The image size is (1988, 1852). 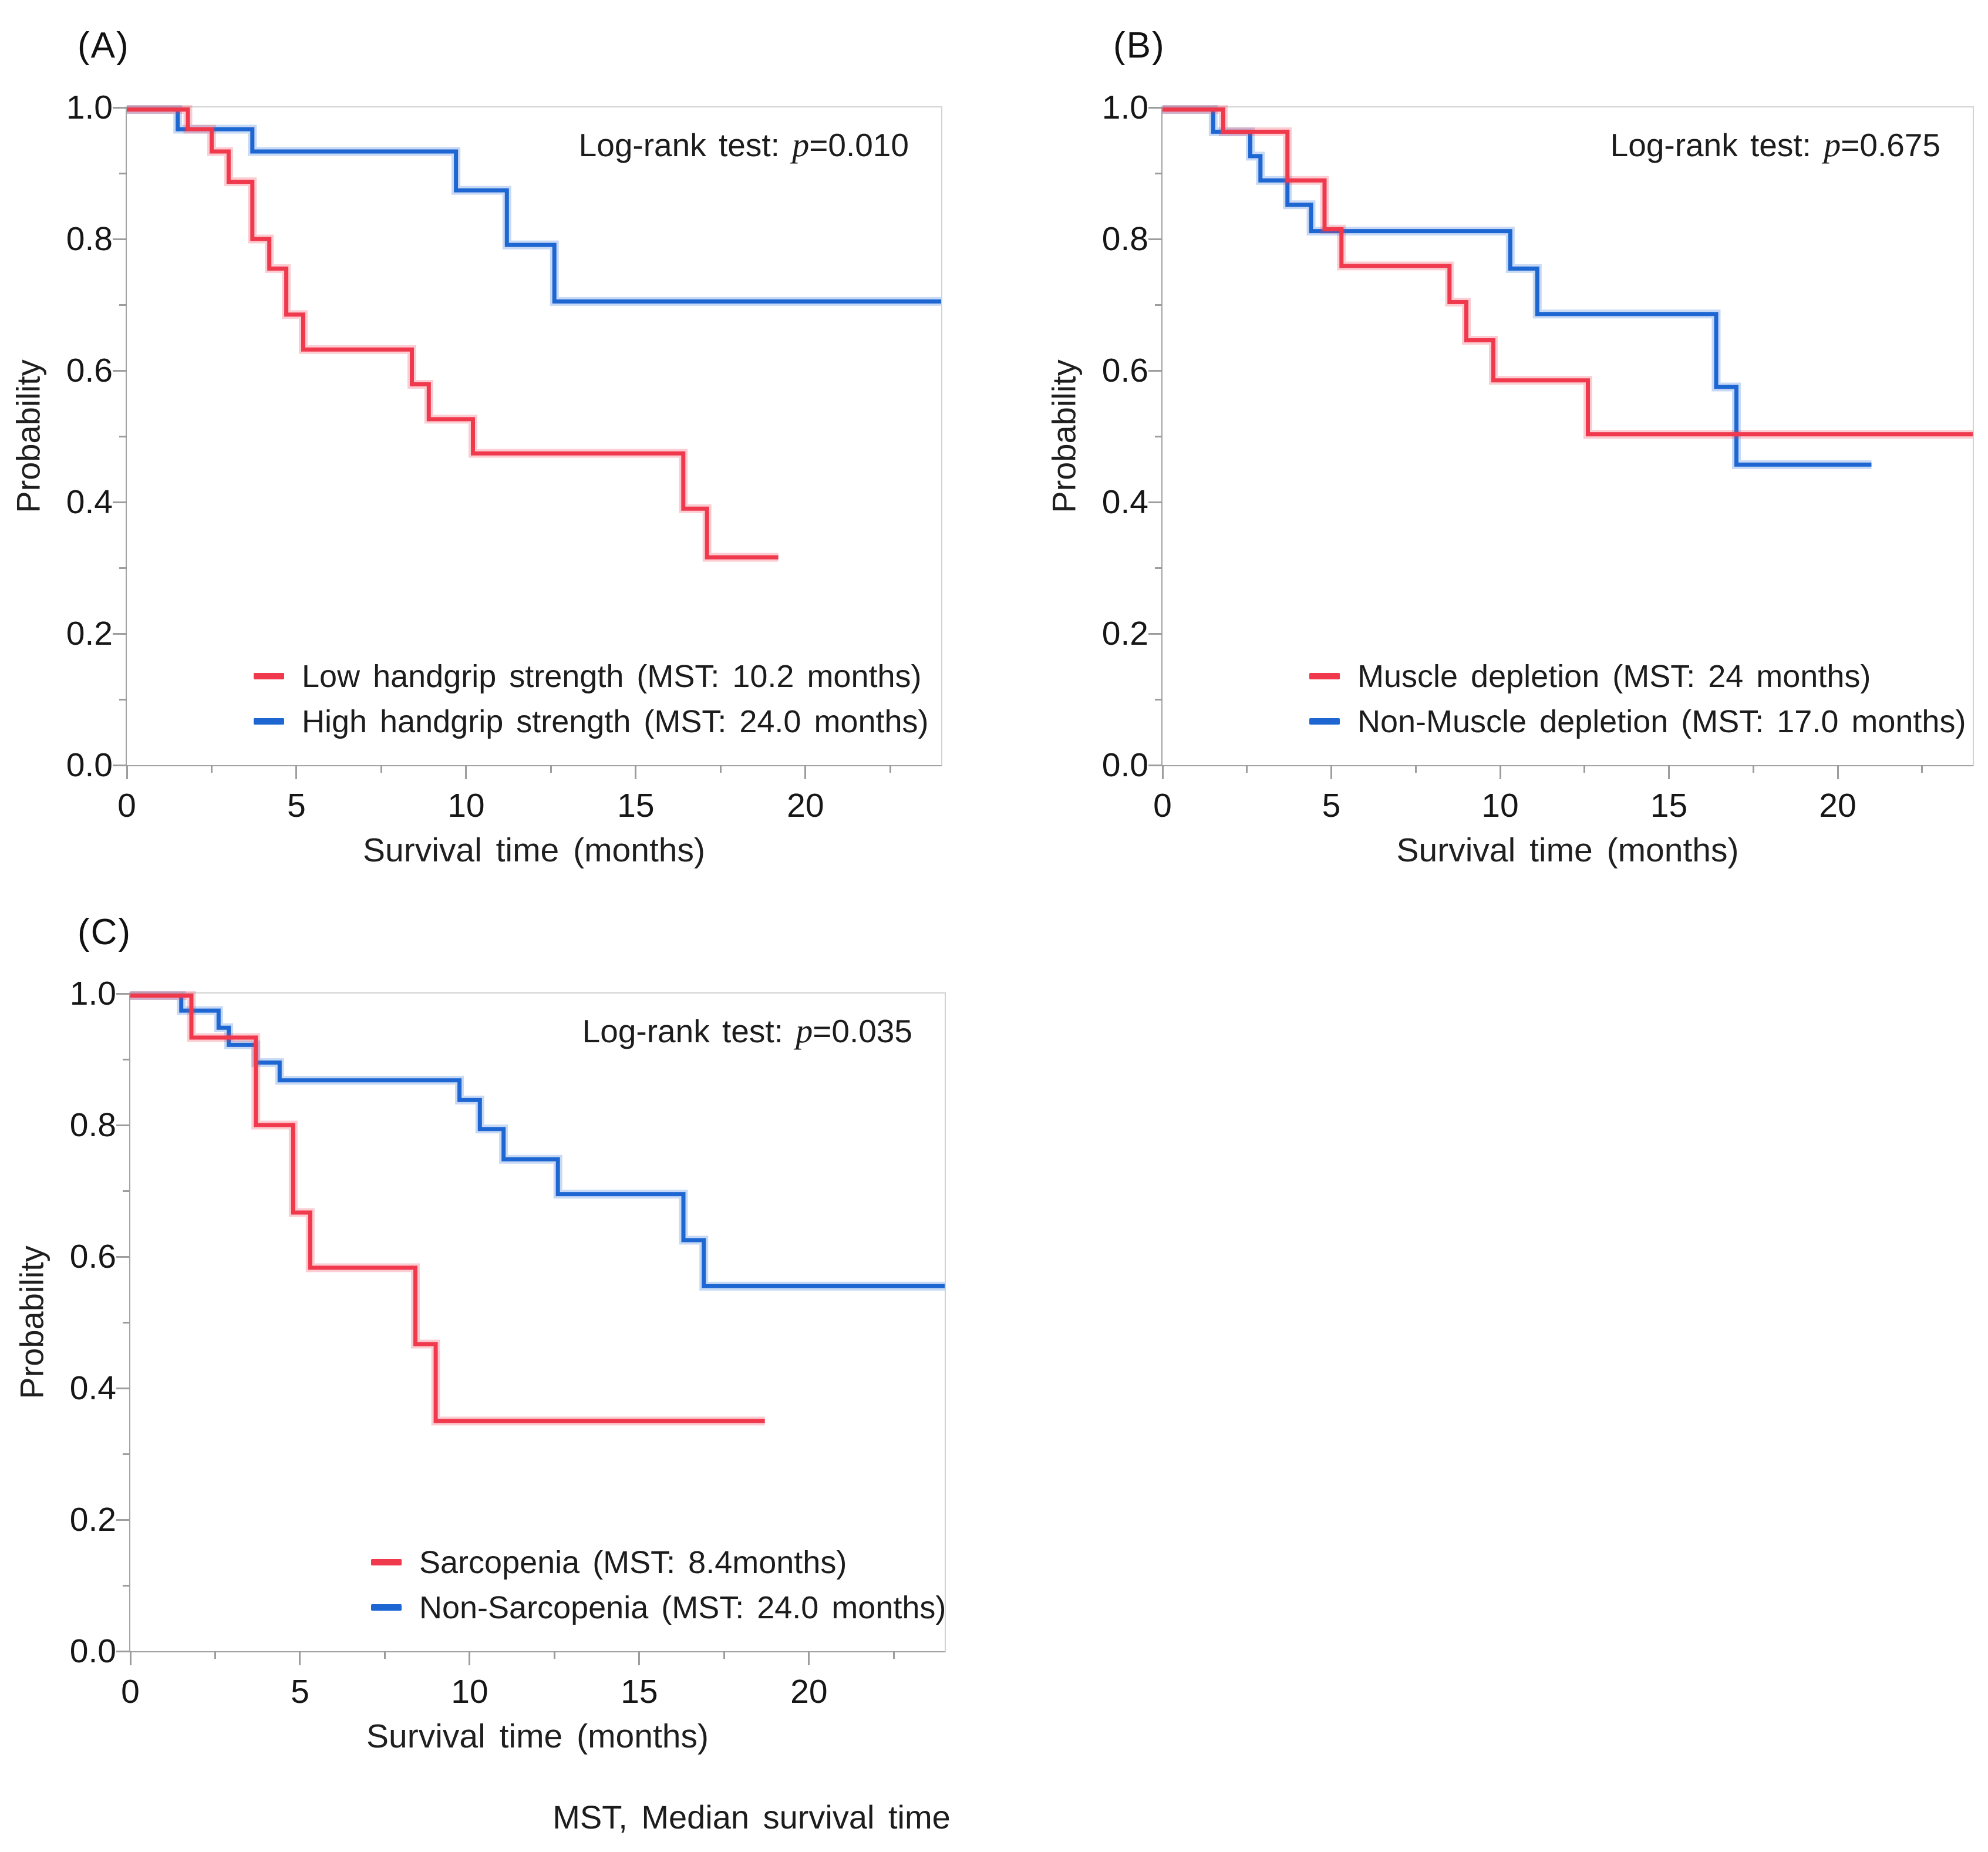 What do you see at coordinates (1139, 45) in the screenshot?
I see `panel-b-title: (B)` at bounding box center [1139, 45].